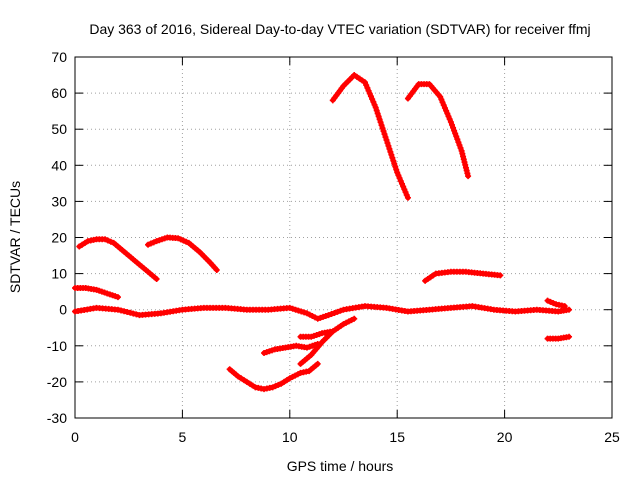  What do you see at coordinates (340, 466) in the screenshot?
I see `x-axis-label: GPS time / hours` at bounding box center [340, 466].